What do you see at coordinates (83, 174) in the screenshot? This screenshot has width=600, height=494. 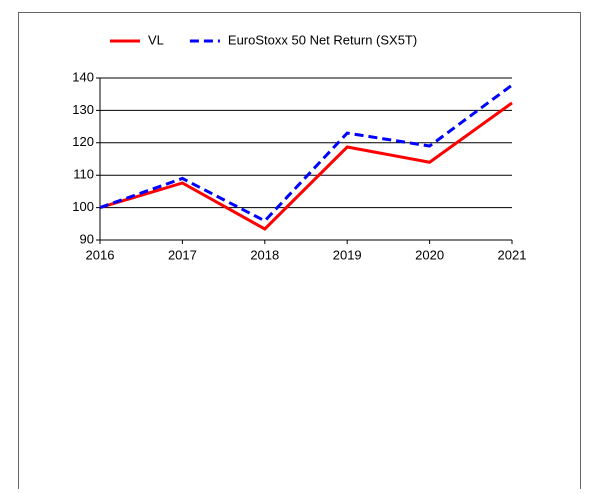 I see `y-tick-label: 110` at bounding box center [83, 174].